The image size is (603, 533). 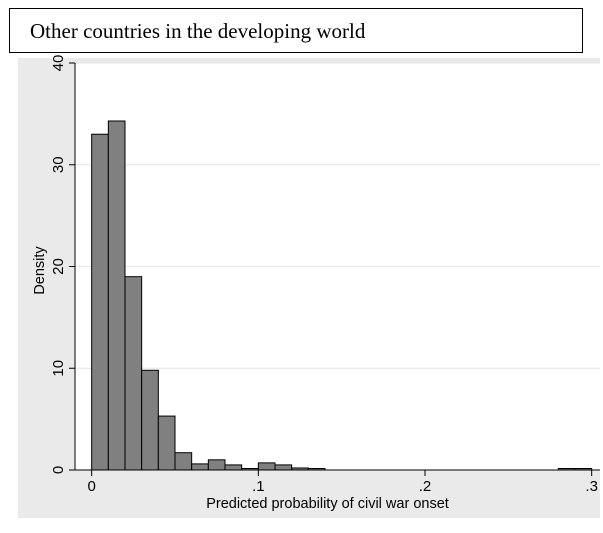 I want to click on y-tick-label: 30, so click(x=58, y=164).